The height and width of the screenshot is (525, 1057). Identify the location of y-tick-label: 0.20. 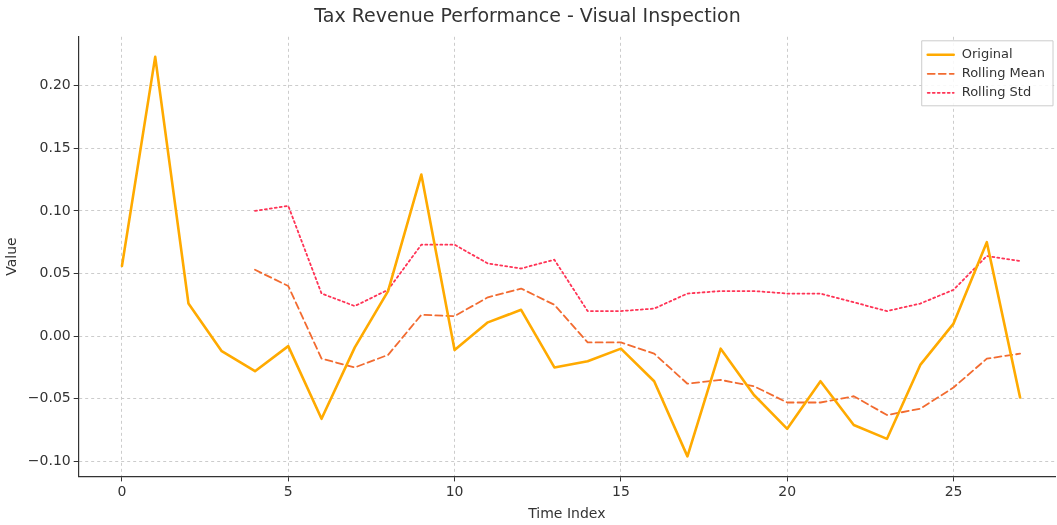
(55, 84).